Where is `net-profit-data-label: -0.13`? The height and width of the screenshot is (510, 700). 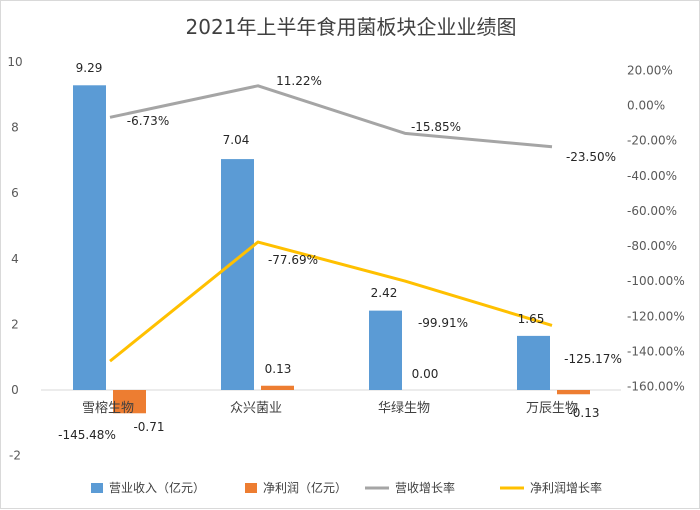 net-profit-data-label: -0.13 is located at coordinates (583, 413).